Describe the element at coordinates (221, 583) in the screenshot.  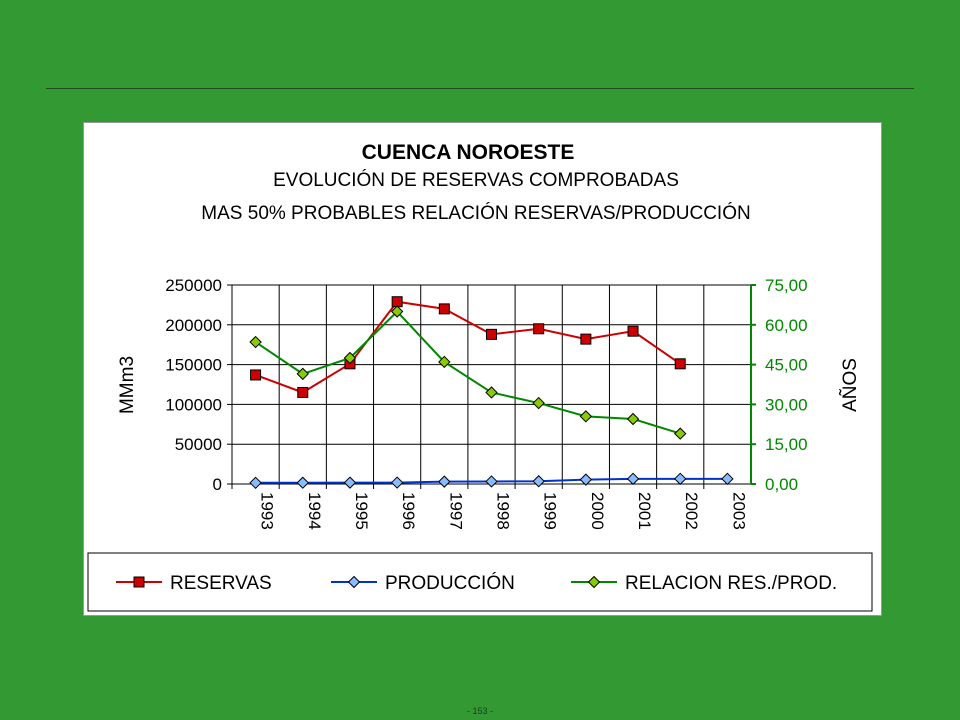
I see `legend-label: RESERVAS` at that location.